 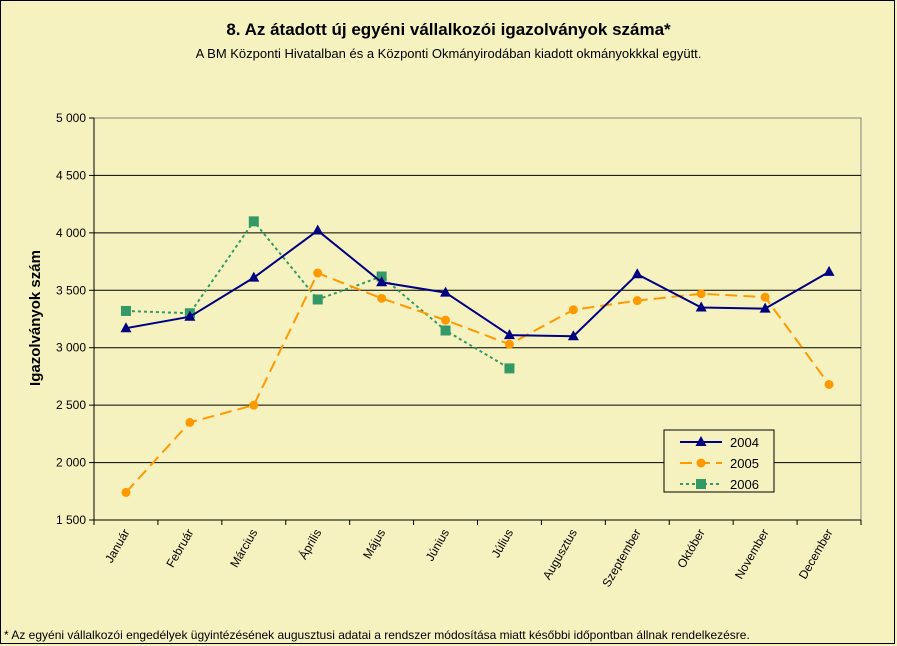 What do you see at coordinates (71, 463) in the screenshot?
I see `y-tick-label: 2 000` at bounding box center [71, 463].